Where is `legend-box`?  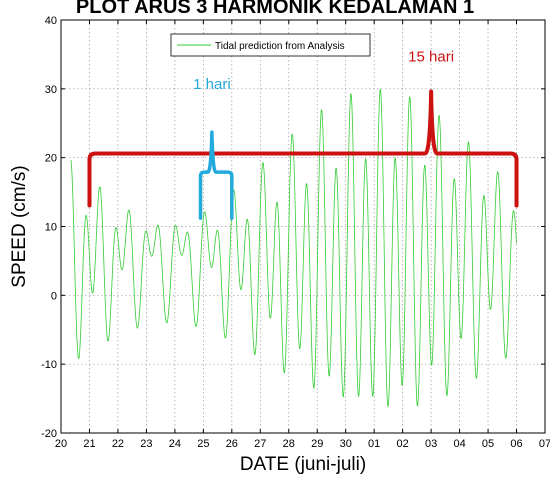 legend-box is located at coordinates (270, 45).